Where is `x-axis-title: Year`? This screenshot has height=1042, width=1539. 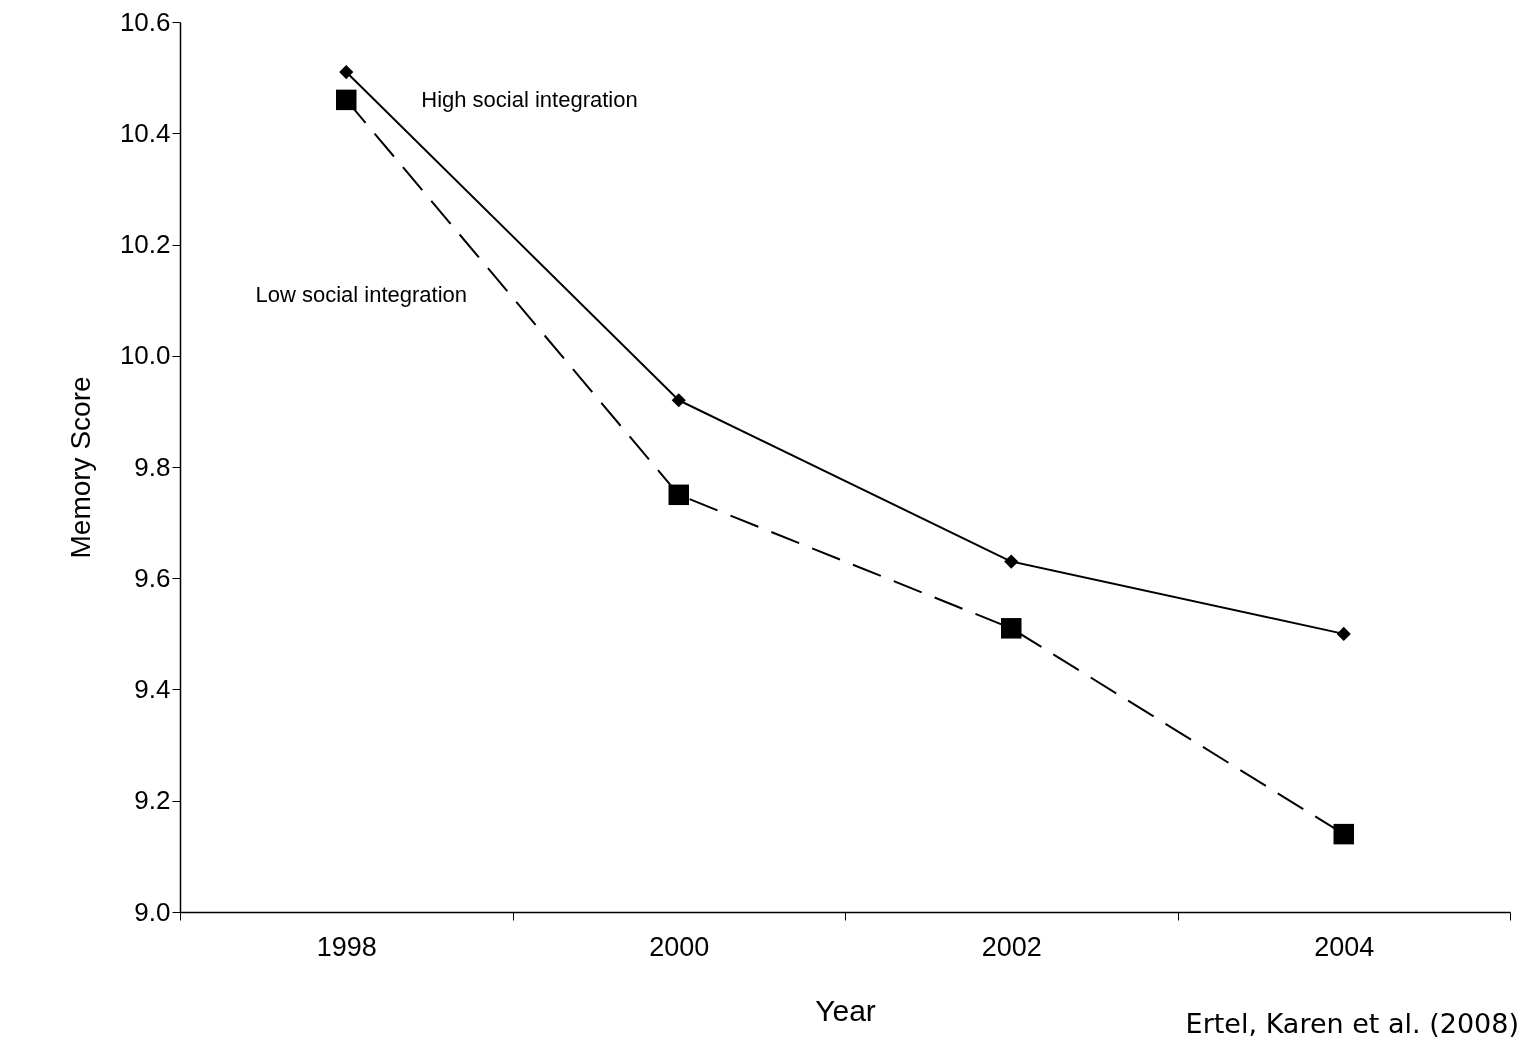 x-axis-title: Year is located at coordinates (845, 1010).